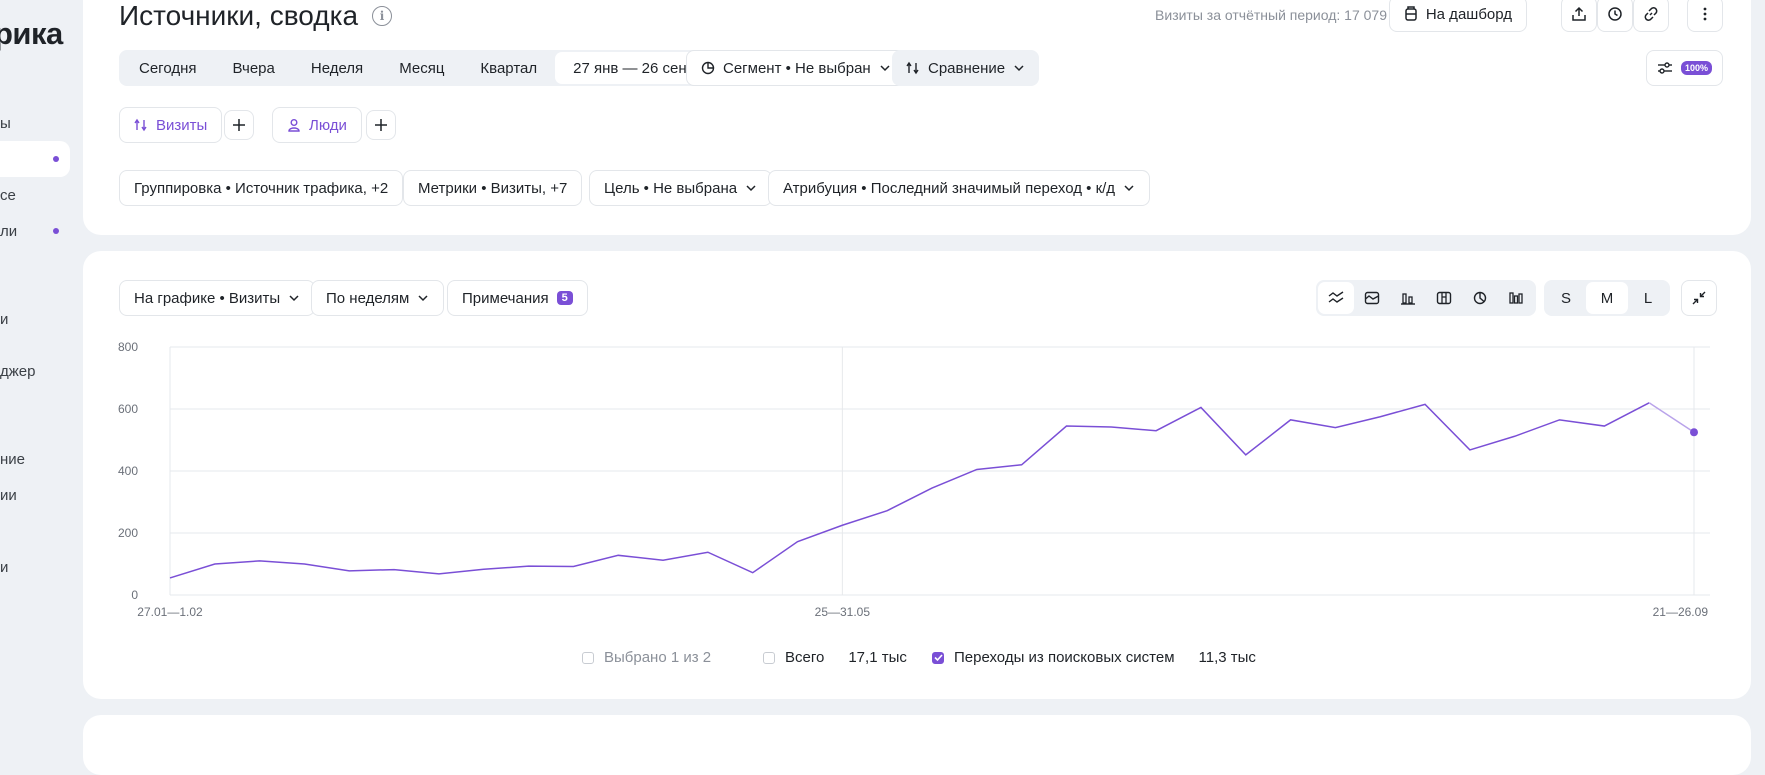 Image resolution: width=1765 pixels, height=775 pixels. I want to click on period-quarter: Квартал, so click(509, 68).